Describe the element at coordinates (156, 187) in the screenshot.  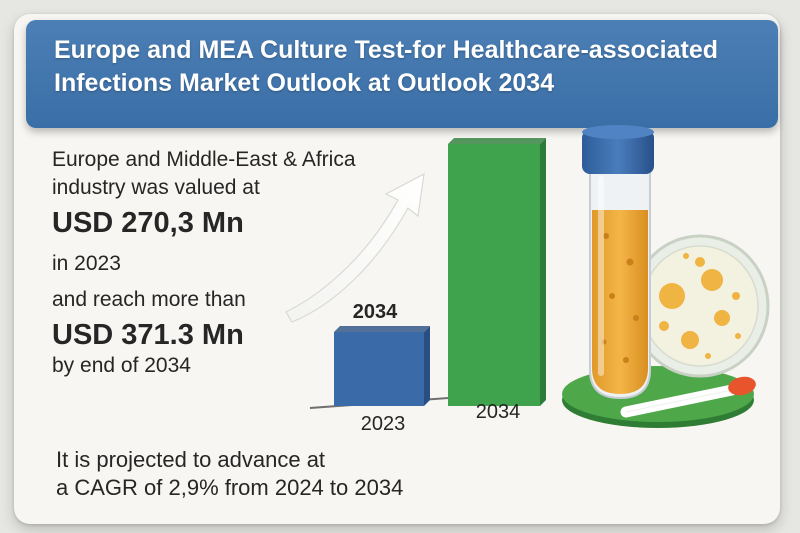
I see `intro-line-2: industry was valued at` at that location.